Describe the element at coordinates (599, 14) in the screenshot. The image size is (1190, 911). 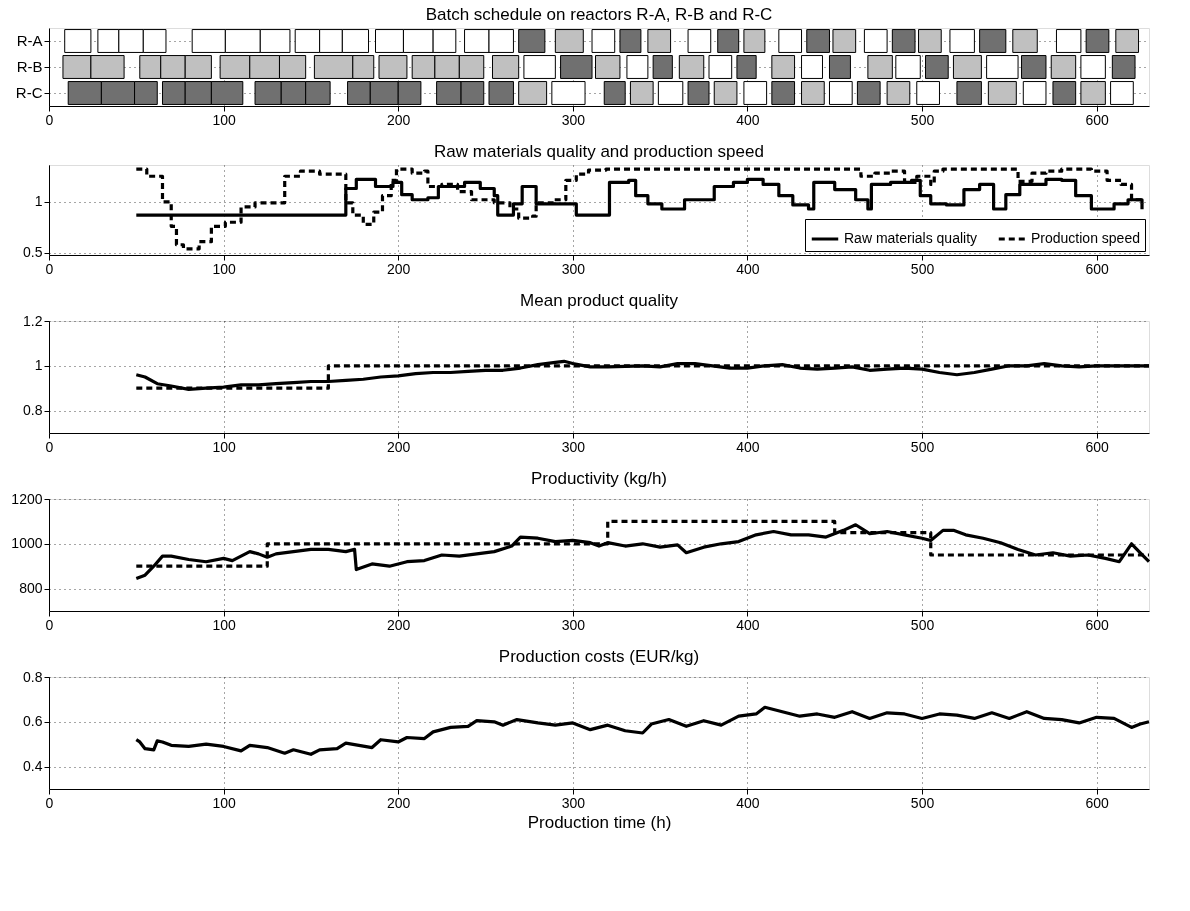
I see `chart-title: Batch schedule on reactors R-A, R-B and R-C` at that location.